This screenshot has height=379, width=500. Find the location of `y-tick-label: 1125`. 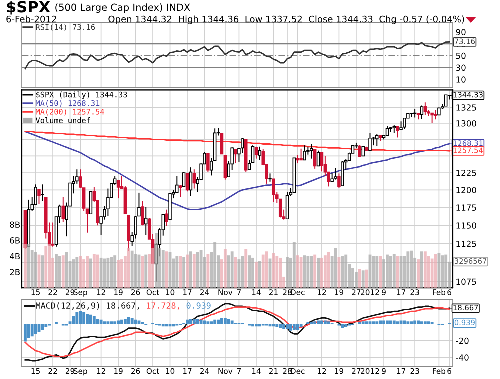

y-tick-label: 1125 is located at coordinates (466, 244).